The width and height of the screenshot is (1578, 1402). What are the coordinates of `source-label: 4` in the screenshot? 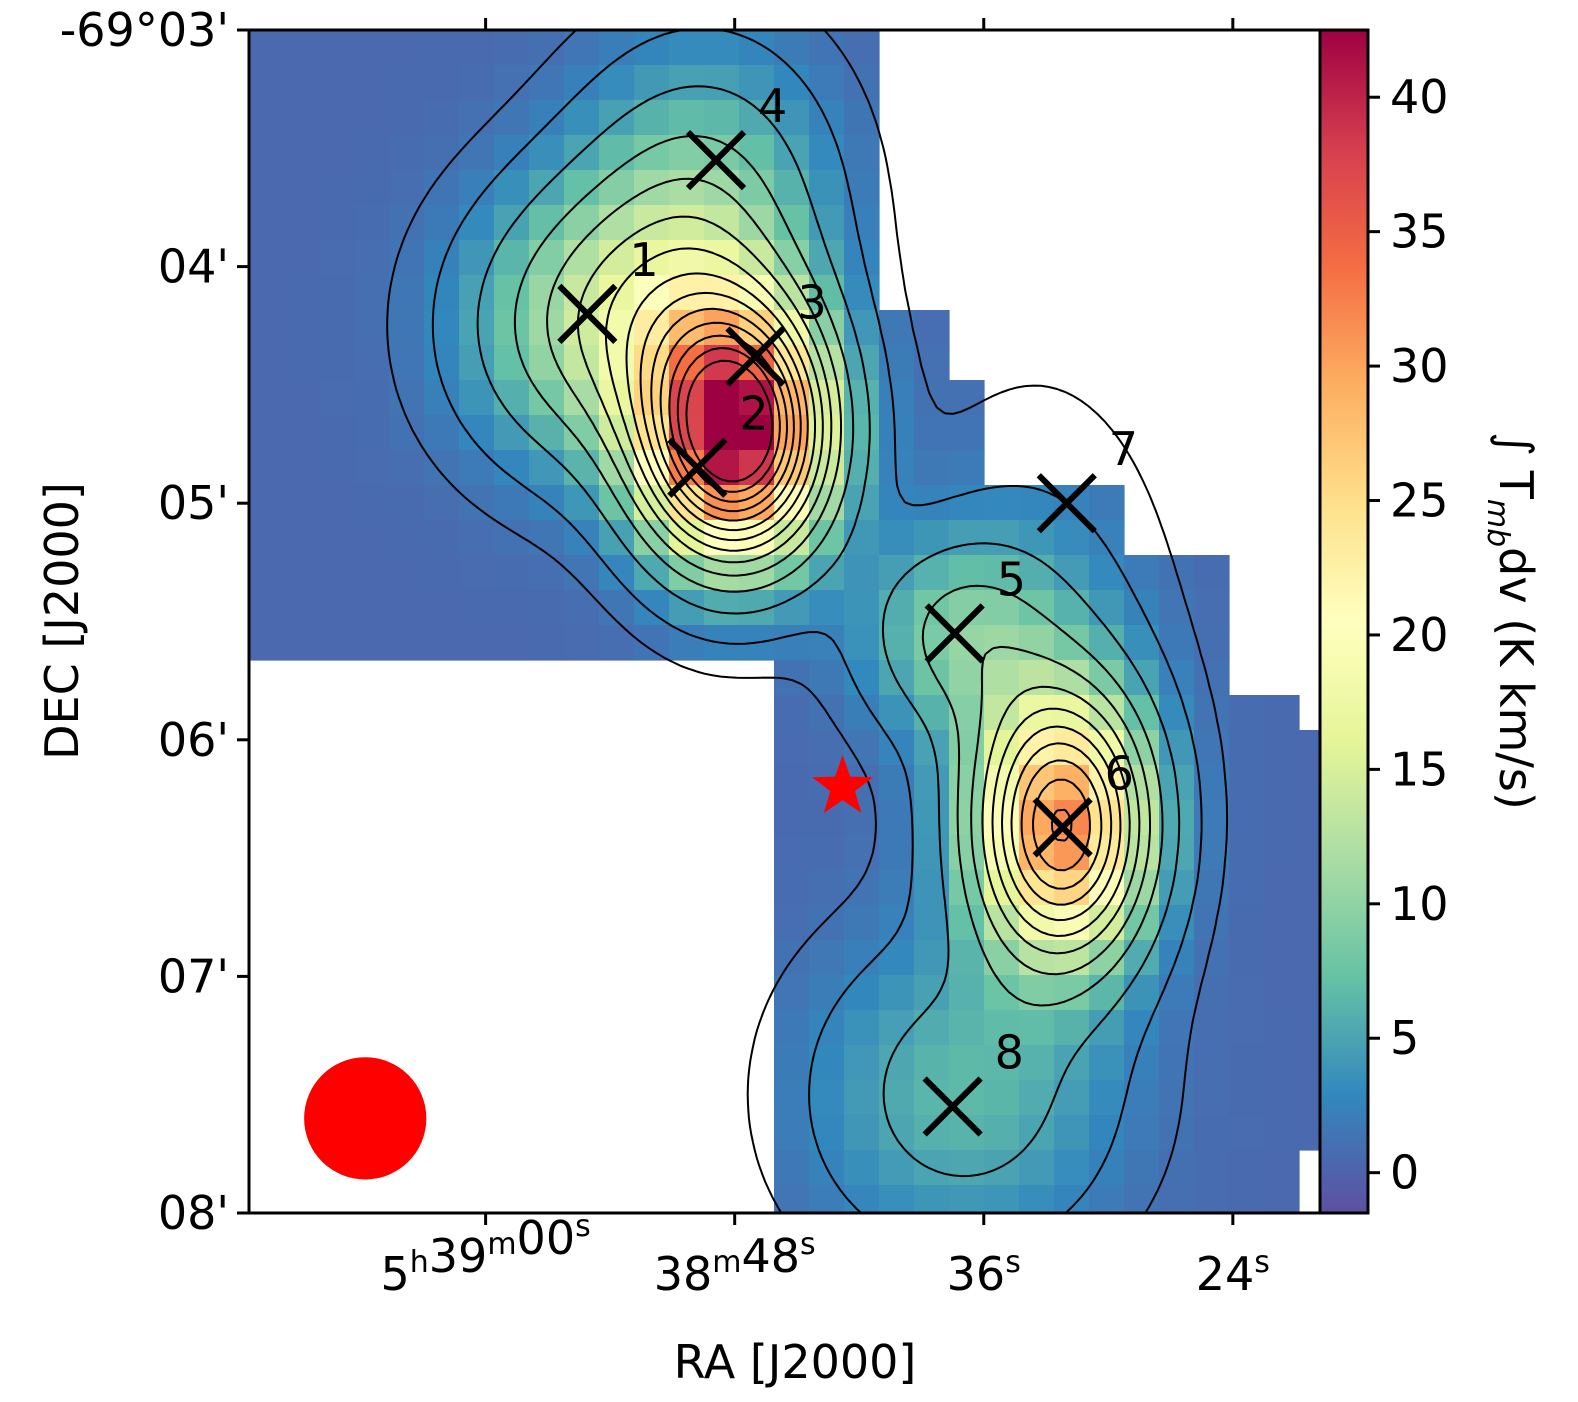 It's located at (772, 106).